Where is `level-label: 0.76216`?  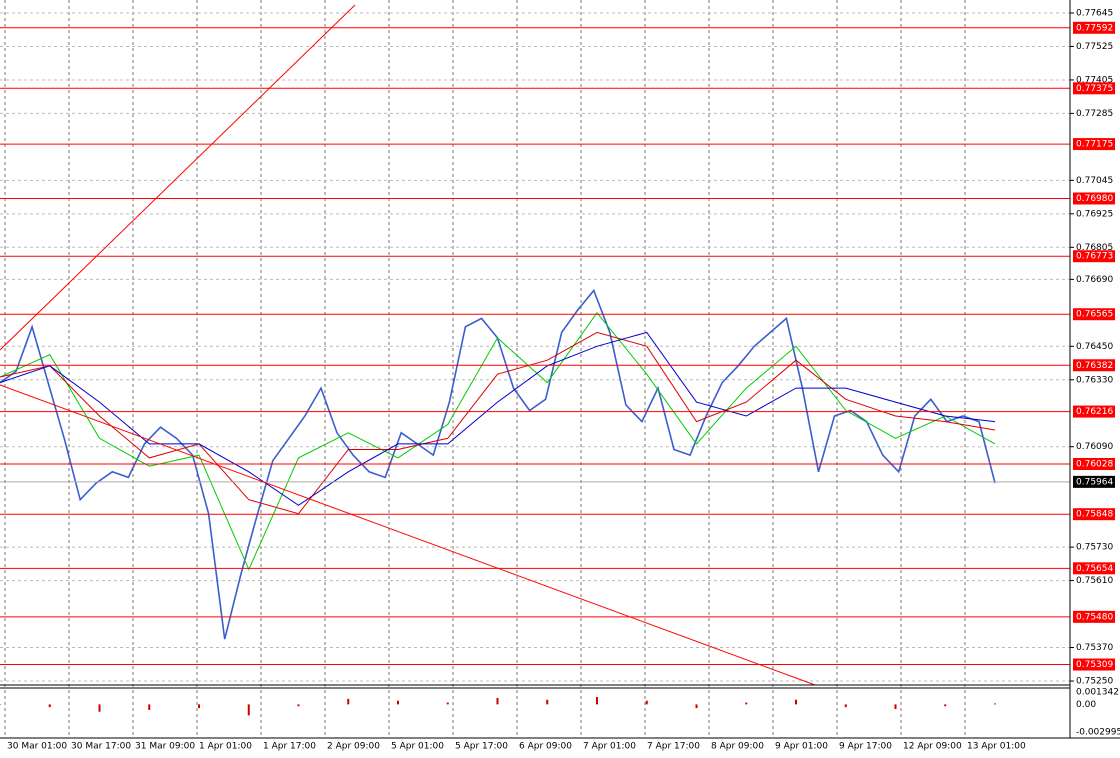
level-label: 0.76216 is located at coordinates (1094, 412).